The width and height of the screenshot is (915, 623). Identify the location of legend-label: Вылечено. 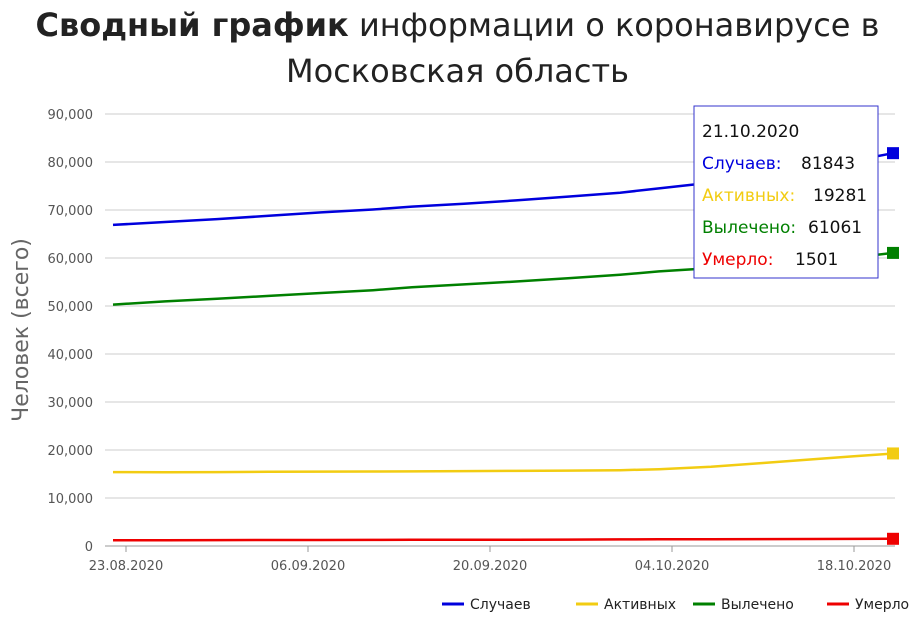
(757, 605).